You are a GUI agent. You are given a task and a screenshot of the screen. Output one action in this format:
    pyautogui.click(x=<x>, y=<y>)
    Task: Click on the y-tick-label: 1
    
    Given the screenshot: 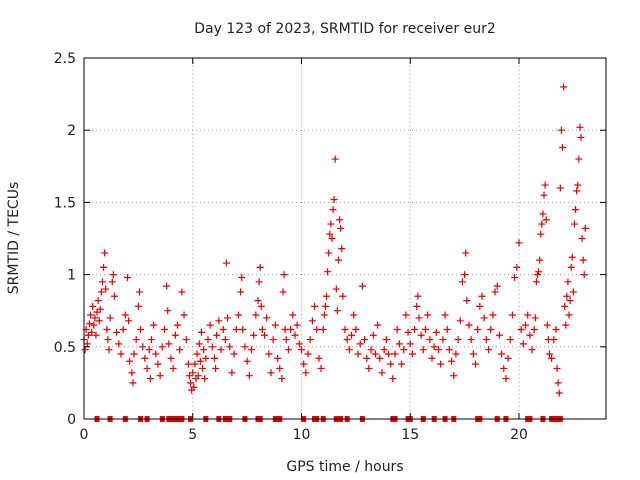 What is the action you would take?
    pyautogui.click(x=71, y=276)
    